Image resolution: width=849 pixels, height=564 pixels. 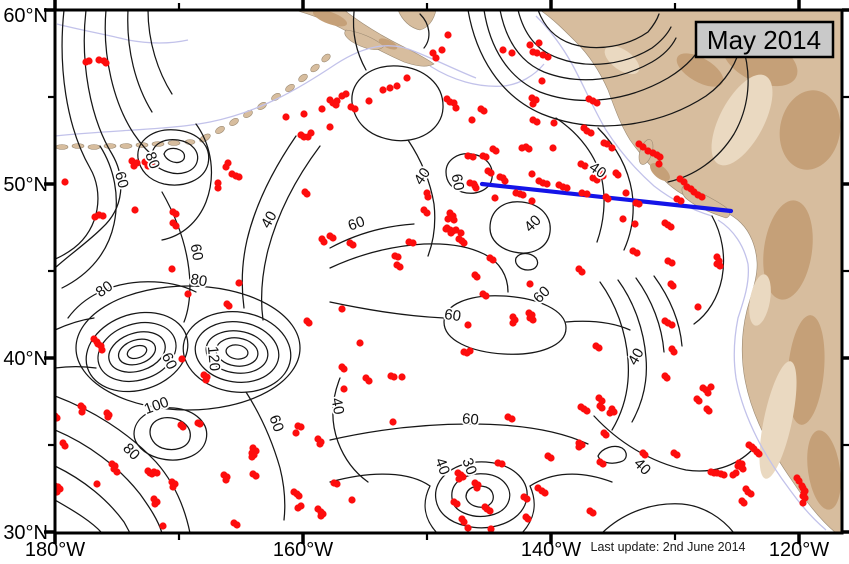 What do you see at coordinates (452, 315) in the screenshot?
I see `contour-value-label: 60` at bounding box center [452, 315].